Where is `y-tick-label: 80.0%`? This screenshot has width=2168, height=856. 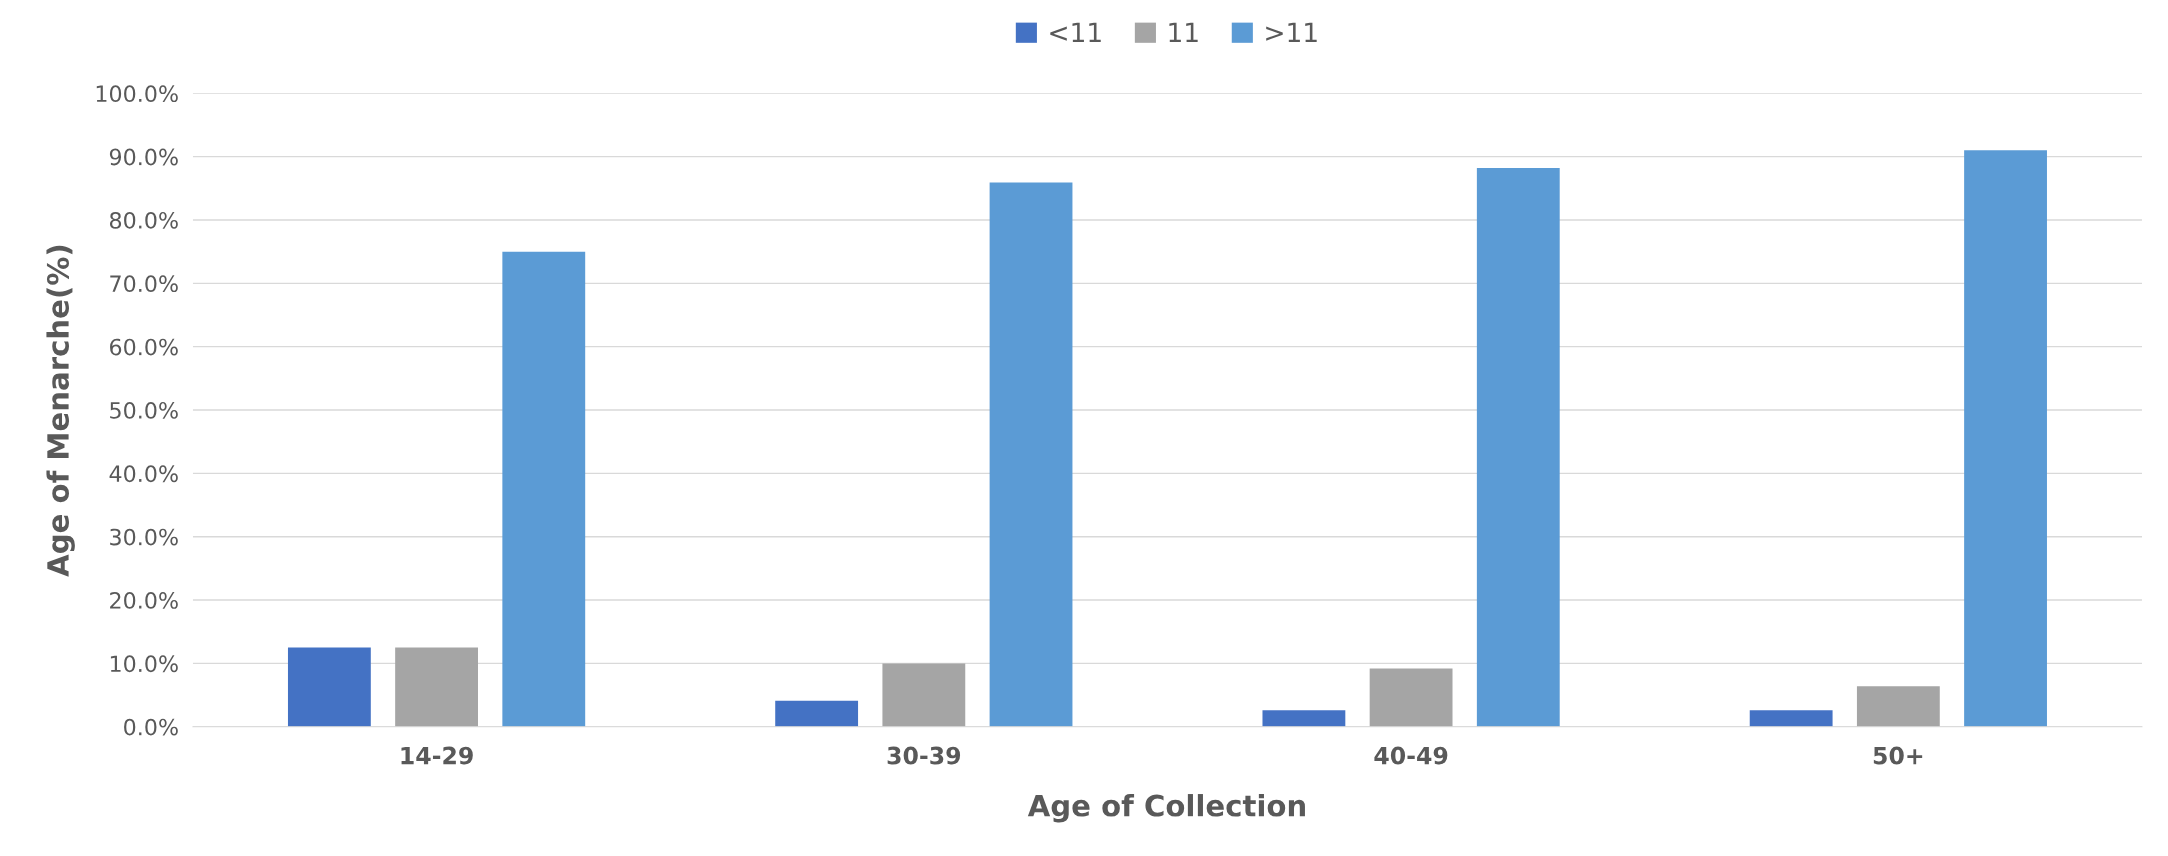 y-tick-label: 80.0% is located at coordinates (143, 220).